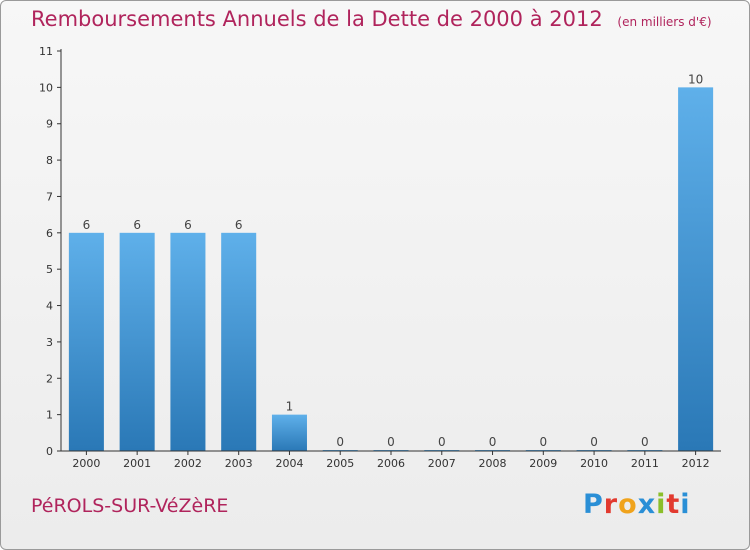 This screenshot has width=750, height=550. Describe the element at coordinates (49, 233) in the screenshot. I see `y-tick-label-6: 6` at that location.